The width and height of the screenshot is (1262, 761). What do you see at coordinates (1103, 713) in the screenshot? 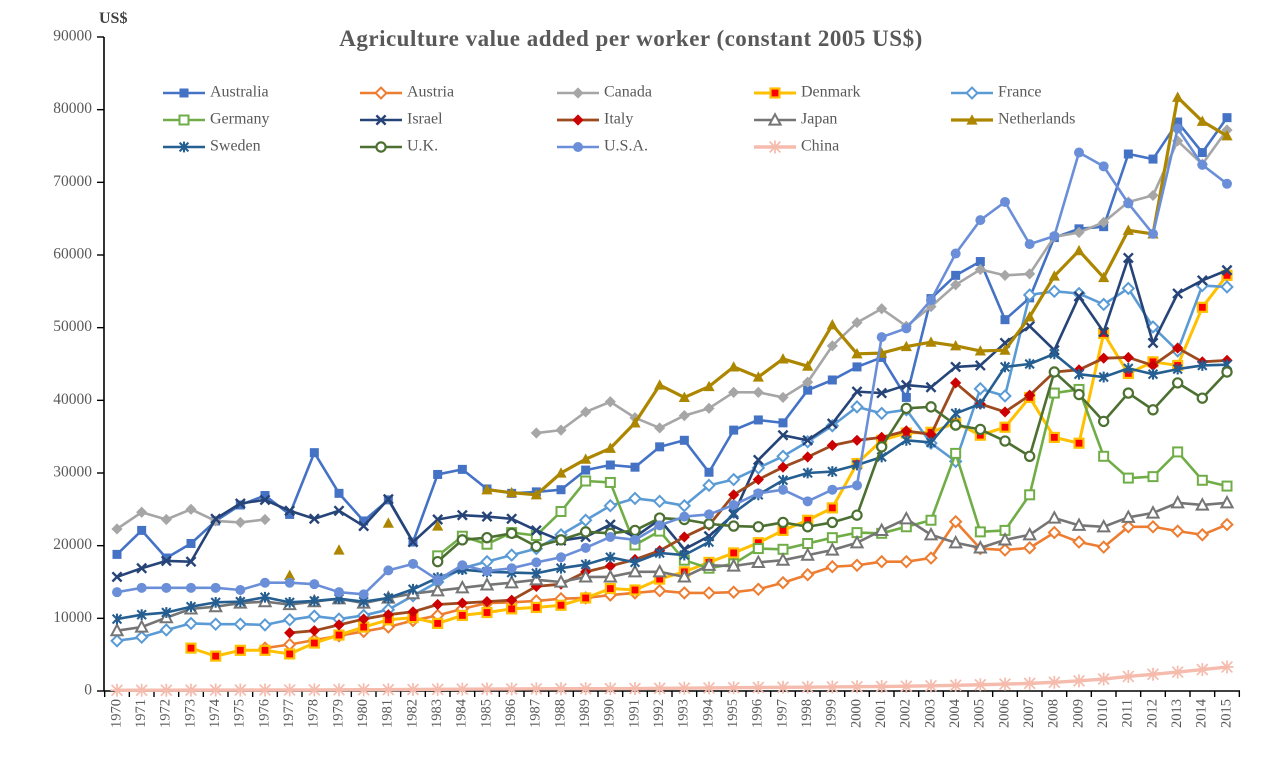
I see `x-tick-label: 2010` at bounding box center [1103, 713].